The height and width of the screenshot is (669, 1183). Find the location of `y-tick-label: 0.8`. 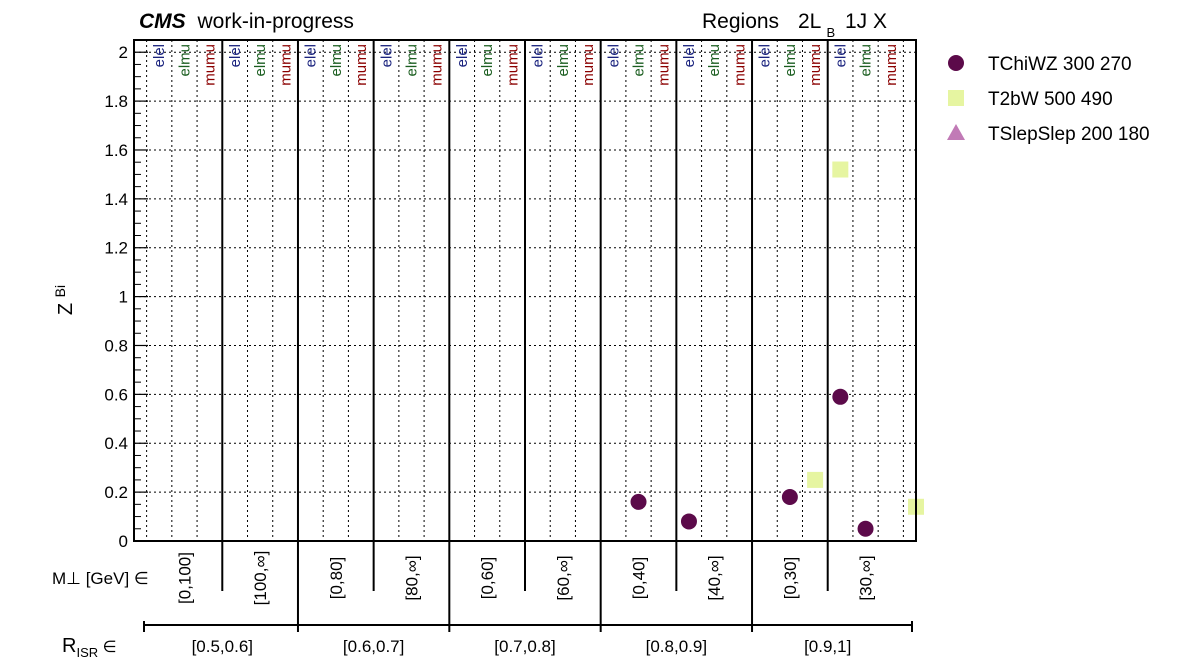

y-tick-label: 0.8 is located at coordinates (116, 345).